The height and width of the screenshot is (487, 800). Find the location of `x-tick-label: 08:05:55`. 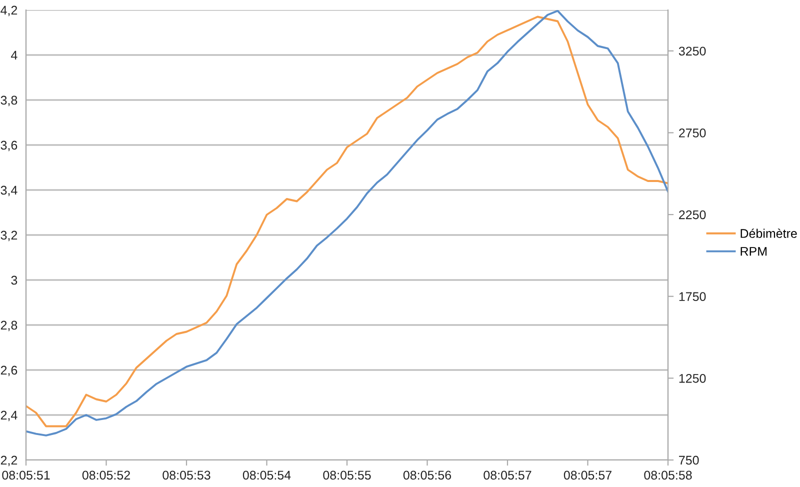

x-tick-label: 08:05:55 is located at coordinates (347, 475).